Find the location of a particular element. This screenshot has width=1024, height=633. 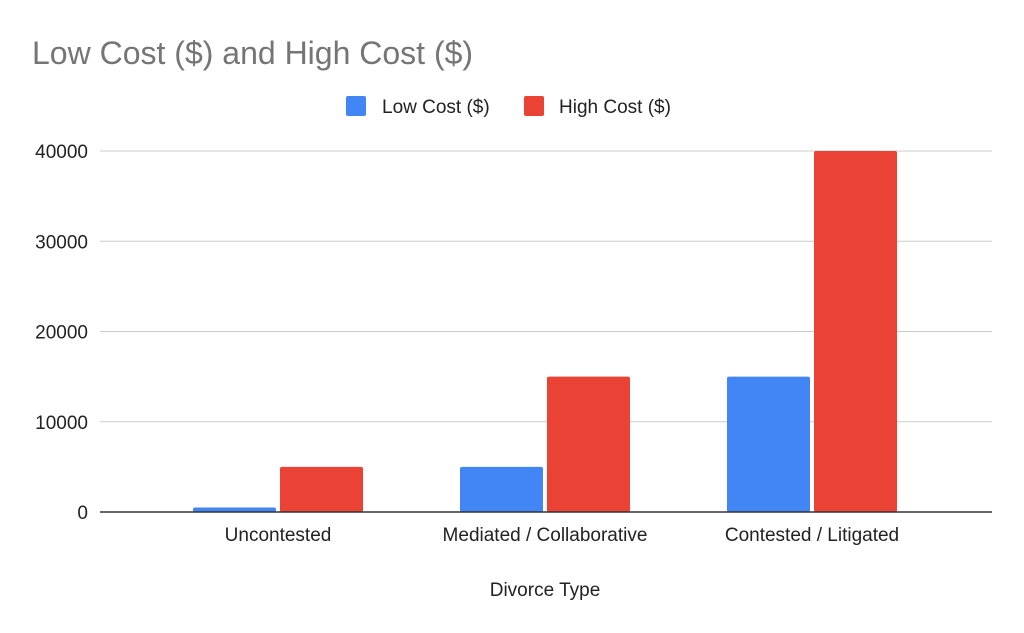

y-tick-label: 20000 is located at coordinates (61, 333).